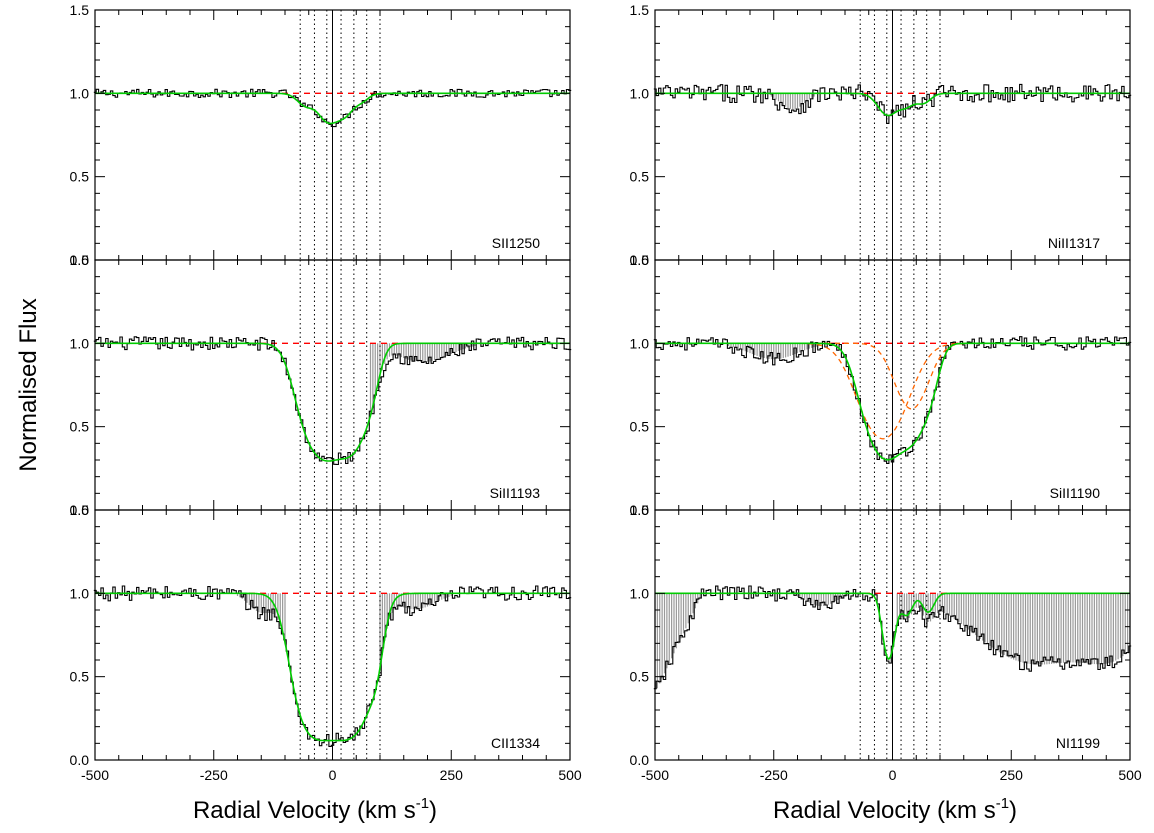 The image size is (1154, 833). Describe the element at coordinates (1074, 243) in the screenshot. I see `ion-label: NiII1317` at that location.